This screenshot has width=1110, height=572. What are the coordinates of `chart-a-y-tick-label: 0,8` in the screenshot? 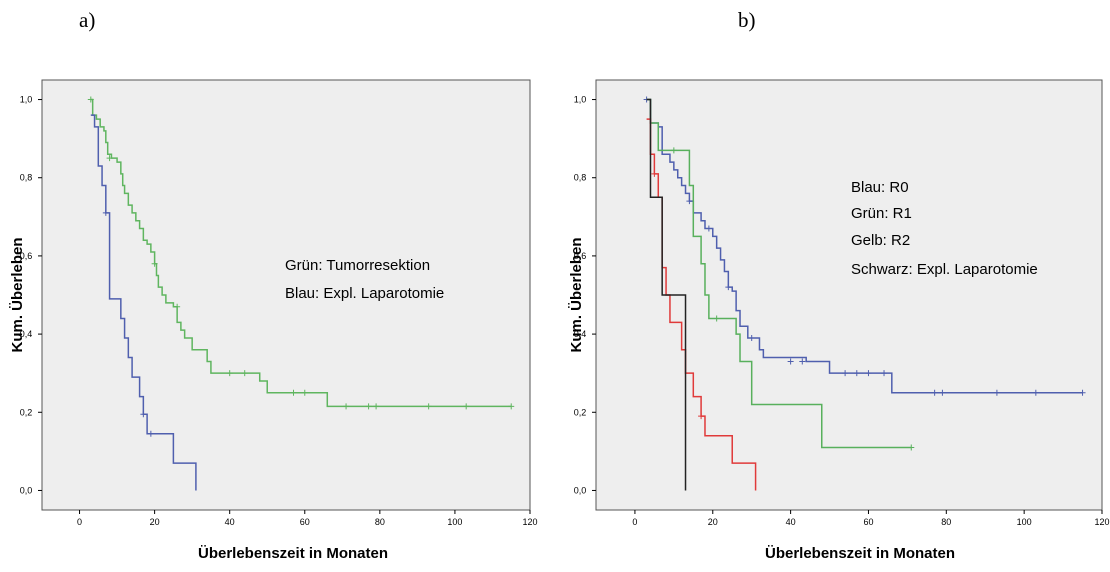 It's located at (26, 178).